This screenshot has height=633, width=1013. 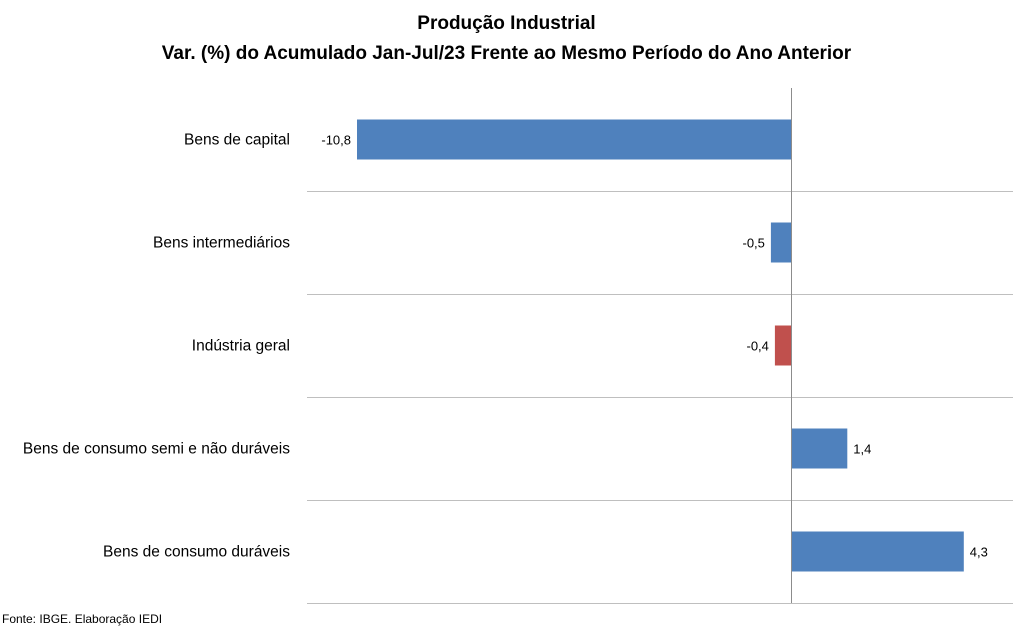 What do you see at coordinates (862, 449) in the screenshot?
I see `data-label: 1,4` at bounding box center [862, 449].